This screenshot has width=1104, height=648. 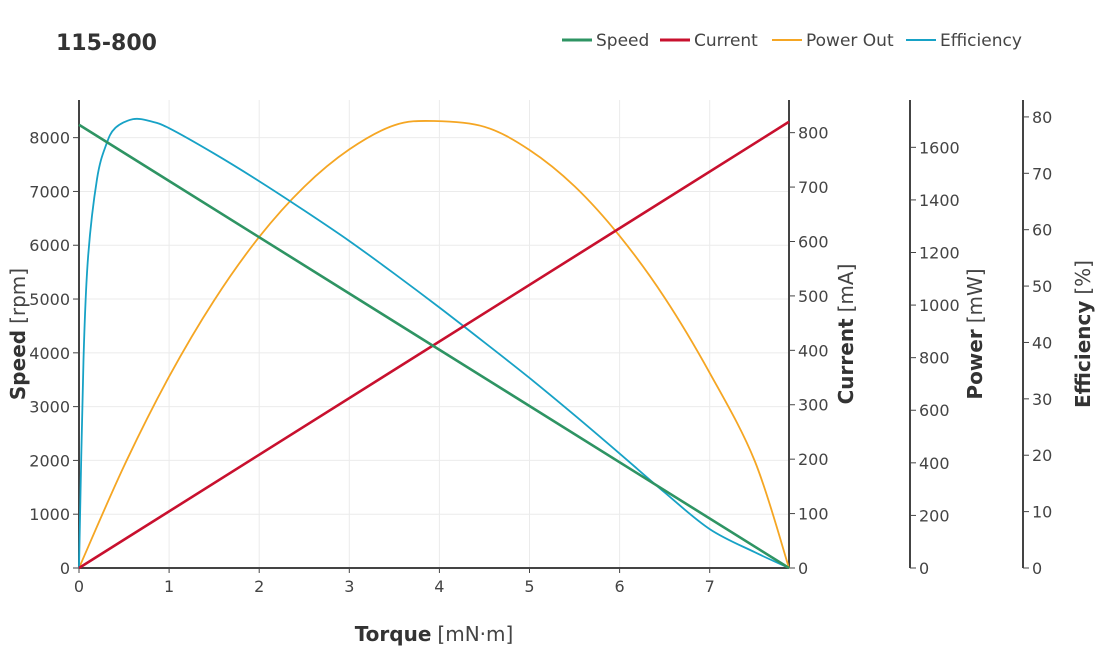 I want to click on current-tick-label: 800, so click(x=813, y=133).